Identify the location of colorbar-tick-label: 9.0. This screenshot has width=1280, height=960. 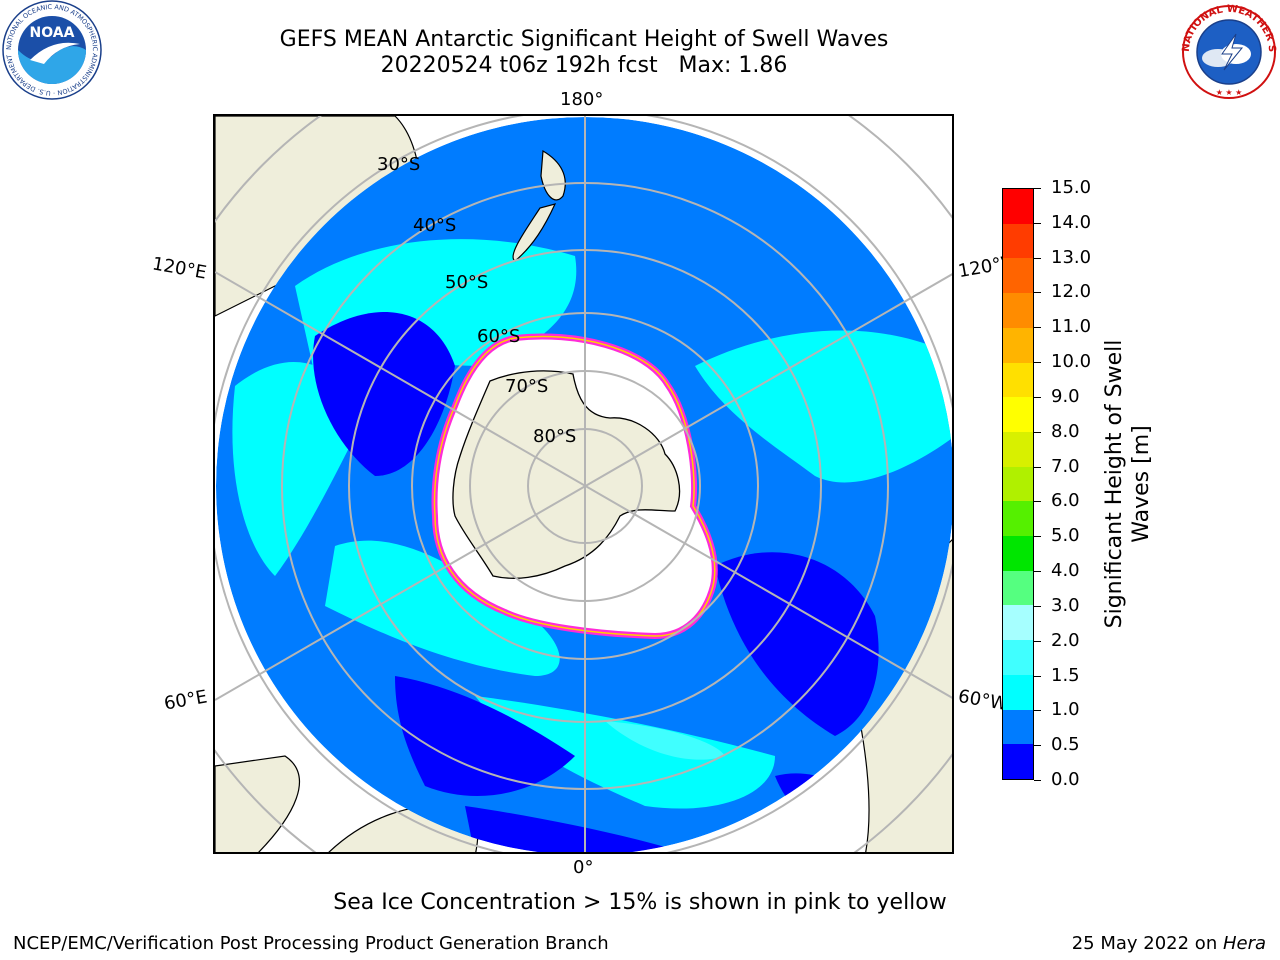
(1065, 396).